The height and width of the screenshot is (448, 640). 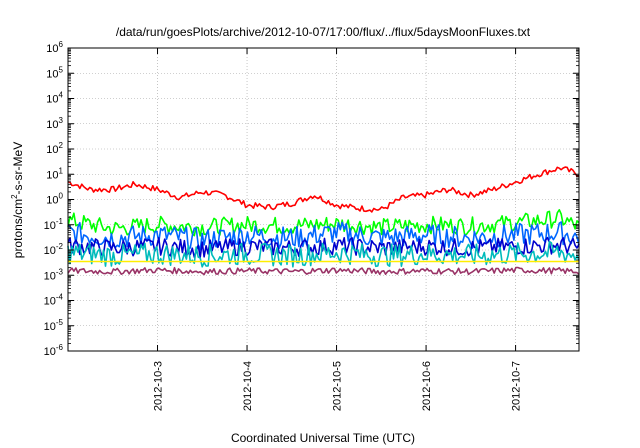 I want to click on y-tick-label: 10⁶, so click(x=54, y=47).